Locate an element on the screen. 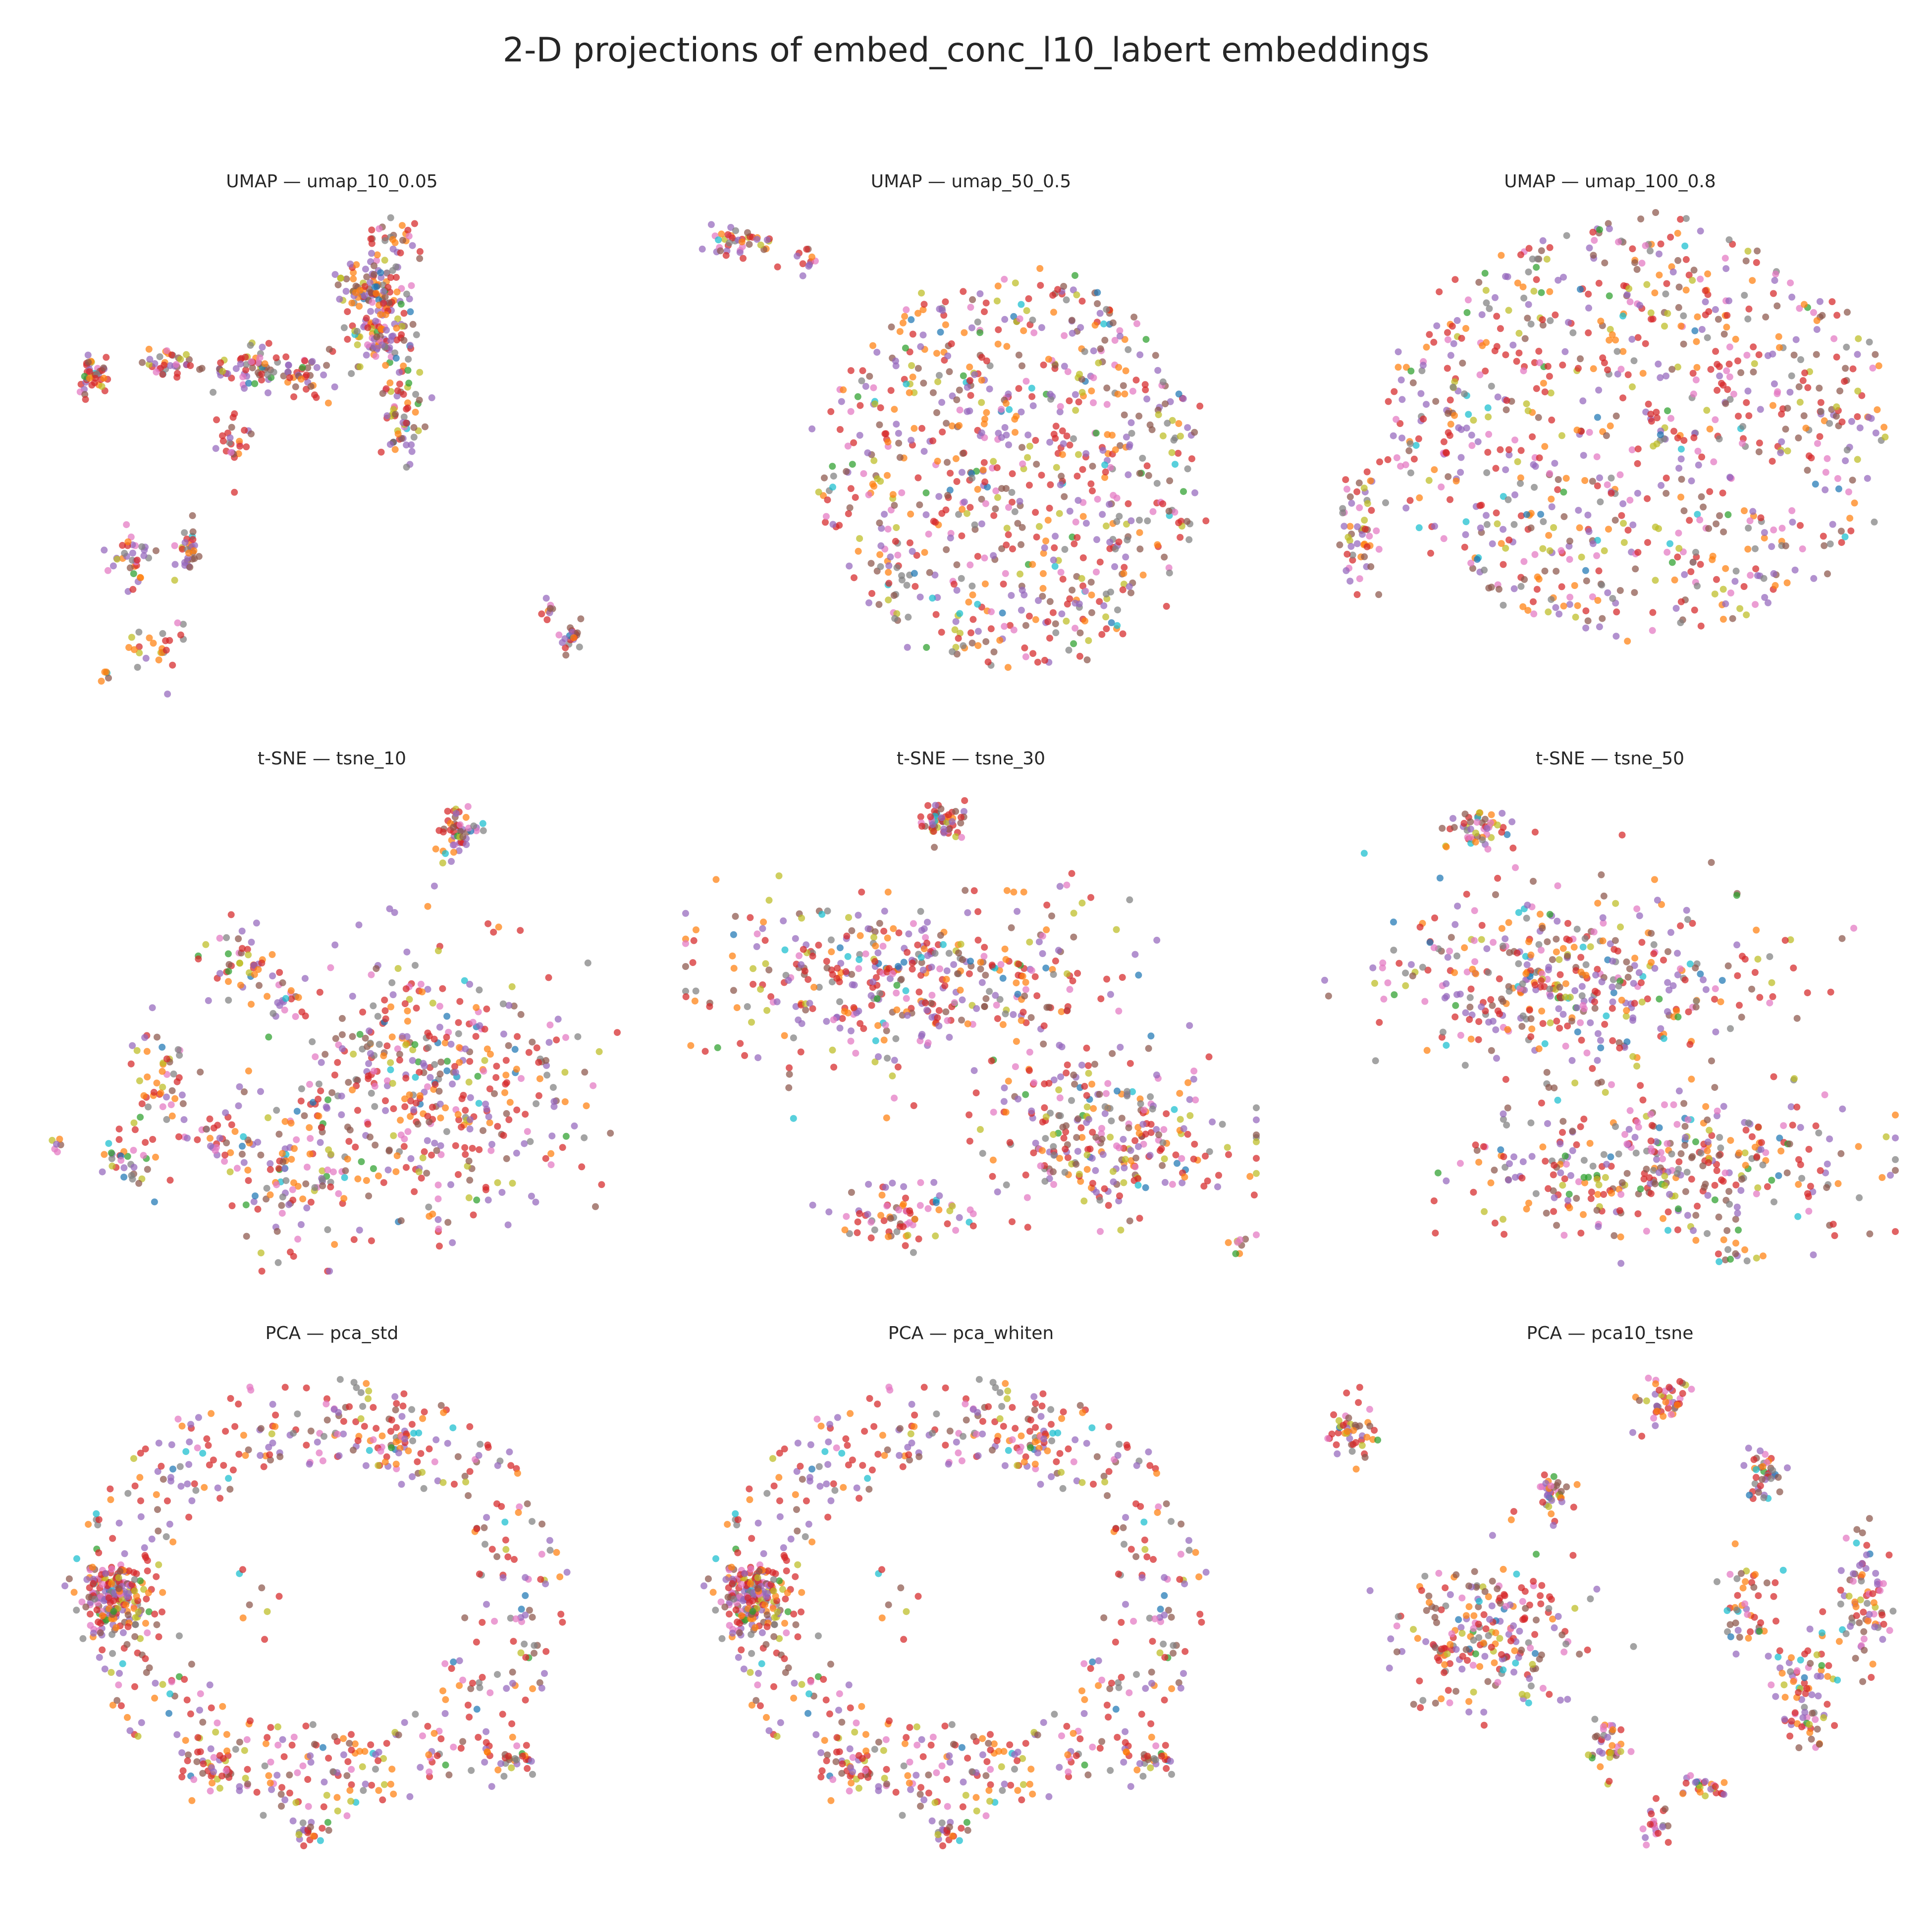 The image size is (1932, 1932). panel-umap-50: UMAP — umap_50_0.5 is located at coordinates (971, 438).